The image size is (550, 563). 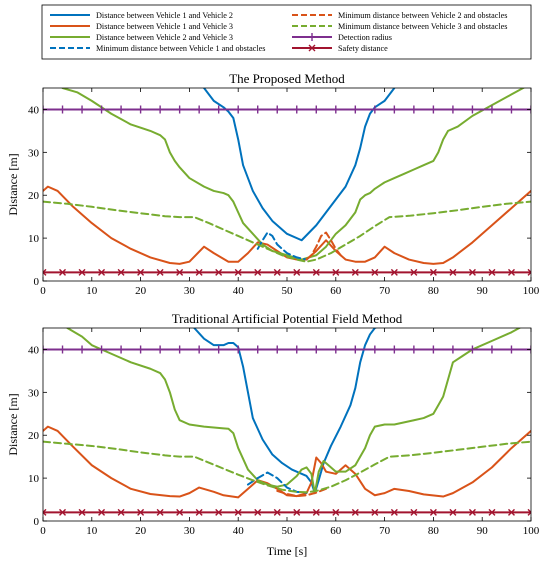 I want to click on chart-title: The Proposed Method, so click(x=287, y=78).